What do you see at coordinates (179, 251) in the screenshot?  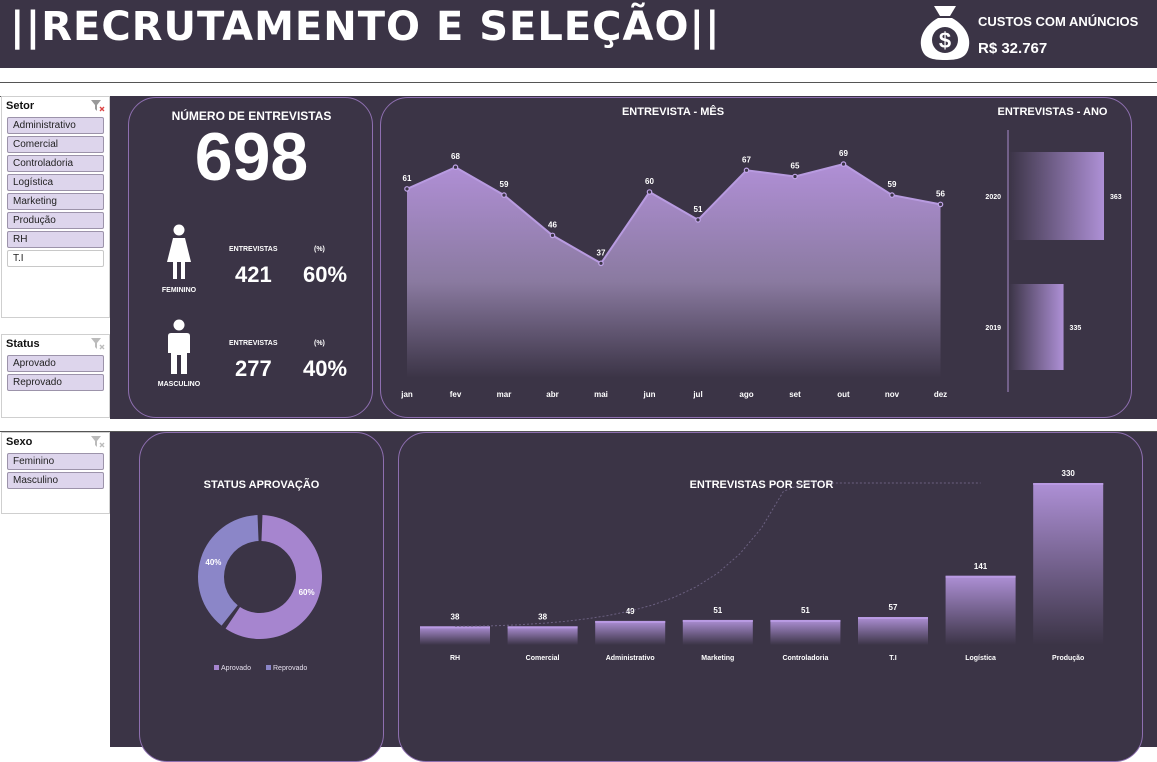 I see `female-icon` at bounding box center [179, 251].